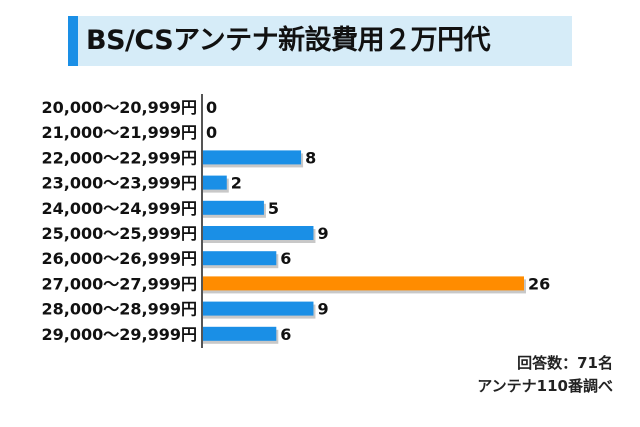  I want to click on value-label: 5, so click(273, 208).